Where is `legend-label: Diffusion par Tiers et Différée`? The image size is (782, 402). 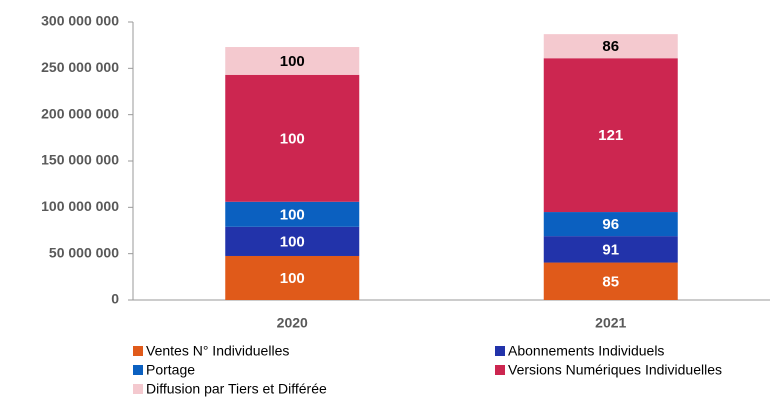 legend-label: Diffusion par Tiers et Différée is located at coordinates (236, 389).